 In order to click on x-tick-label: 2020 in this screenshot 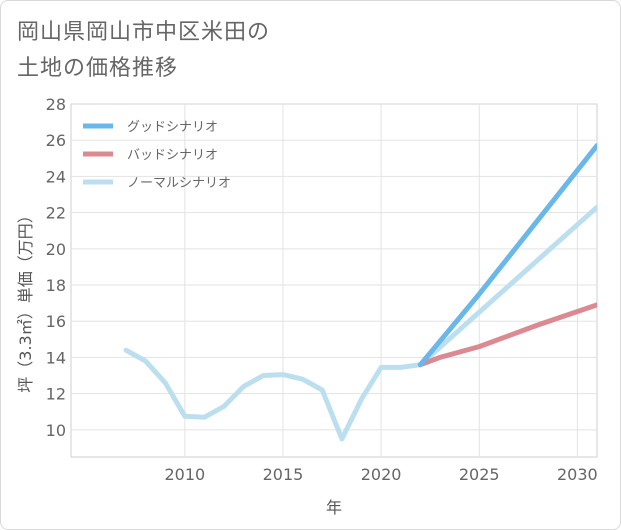, I will do `click(381, 474)`.